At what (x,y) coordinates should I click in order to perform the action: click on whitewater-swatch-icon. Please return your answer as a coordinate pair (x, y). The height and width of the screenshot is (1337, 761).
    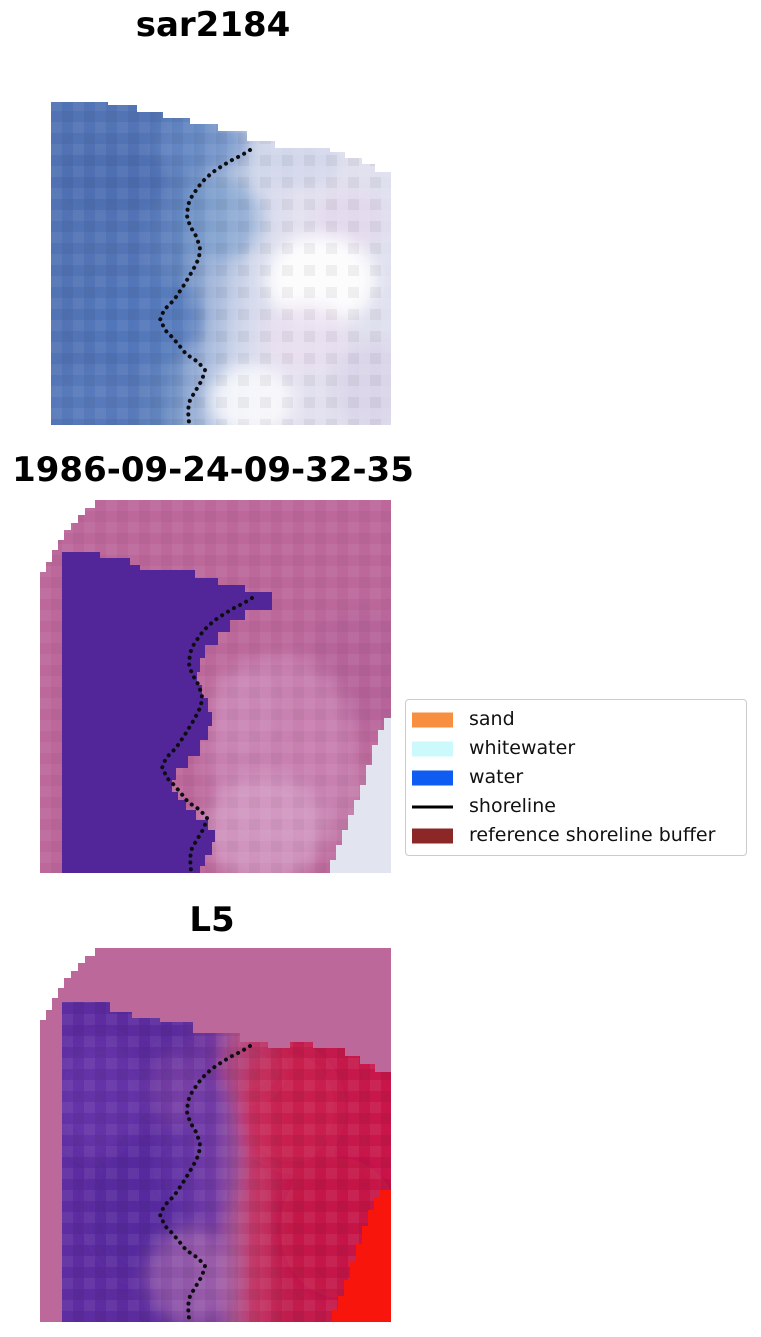
    Looking at the image, I should click on (432, 748).